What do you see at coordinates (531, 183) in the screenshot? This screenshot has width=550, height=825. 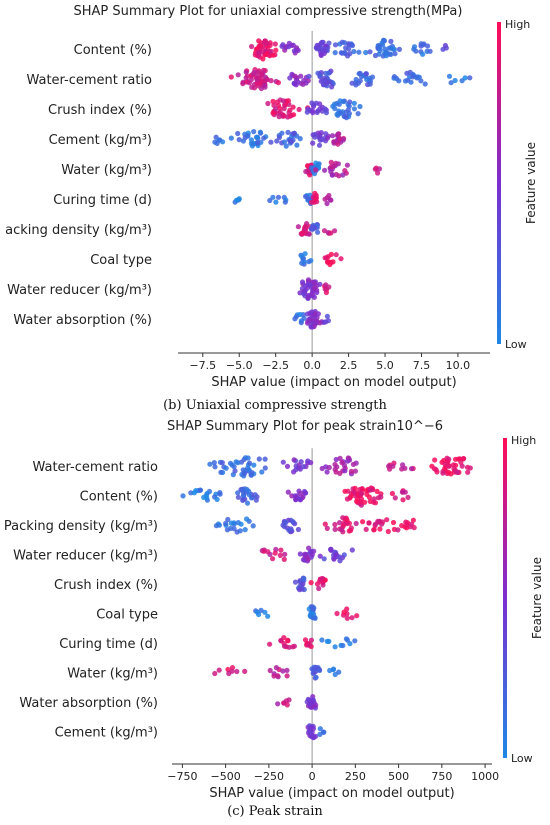 I see `colorbar-label: Feature value` at bounding box center [531, 183].